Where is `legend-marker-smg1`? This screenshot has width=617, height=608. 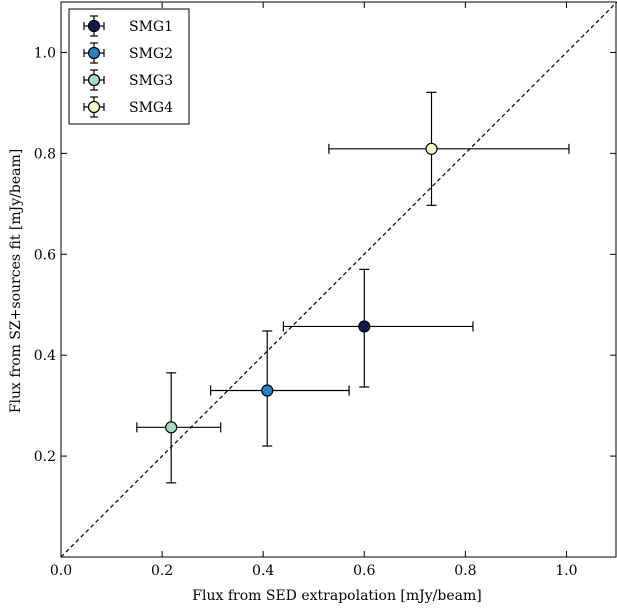
legend-marker-smg1 is located at coordinates (94, 26).